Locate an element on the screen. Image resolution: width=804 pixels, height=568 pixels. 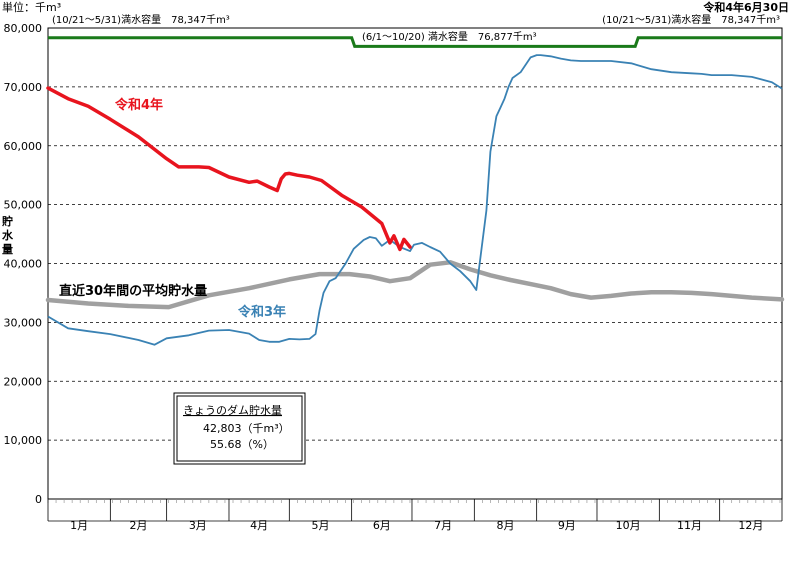
label-r3: 令和3年 is located at coordinates (262, 312).